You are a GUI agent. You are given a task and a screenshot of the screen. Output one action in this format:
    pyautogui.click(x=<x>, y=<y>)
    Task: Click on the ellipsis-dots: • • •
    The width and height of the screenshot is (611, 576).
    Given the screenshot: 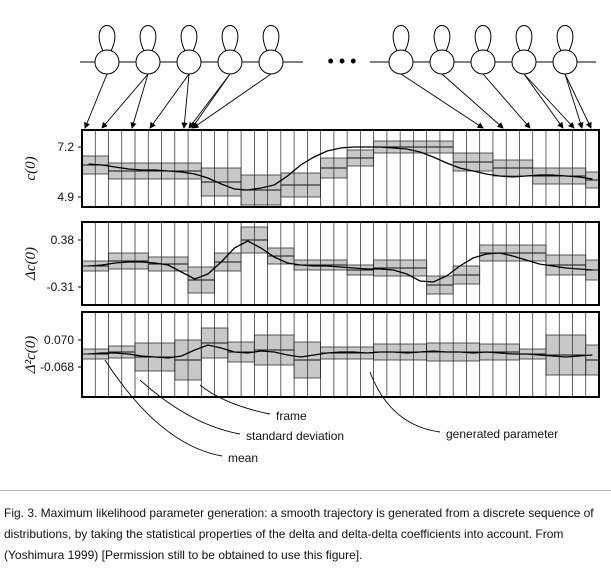 What is the action you would take?
    pyautogui.click(x=342, y=61)
    